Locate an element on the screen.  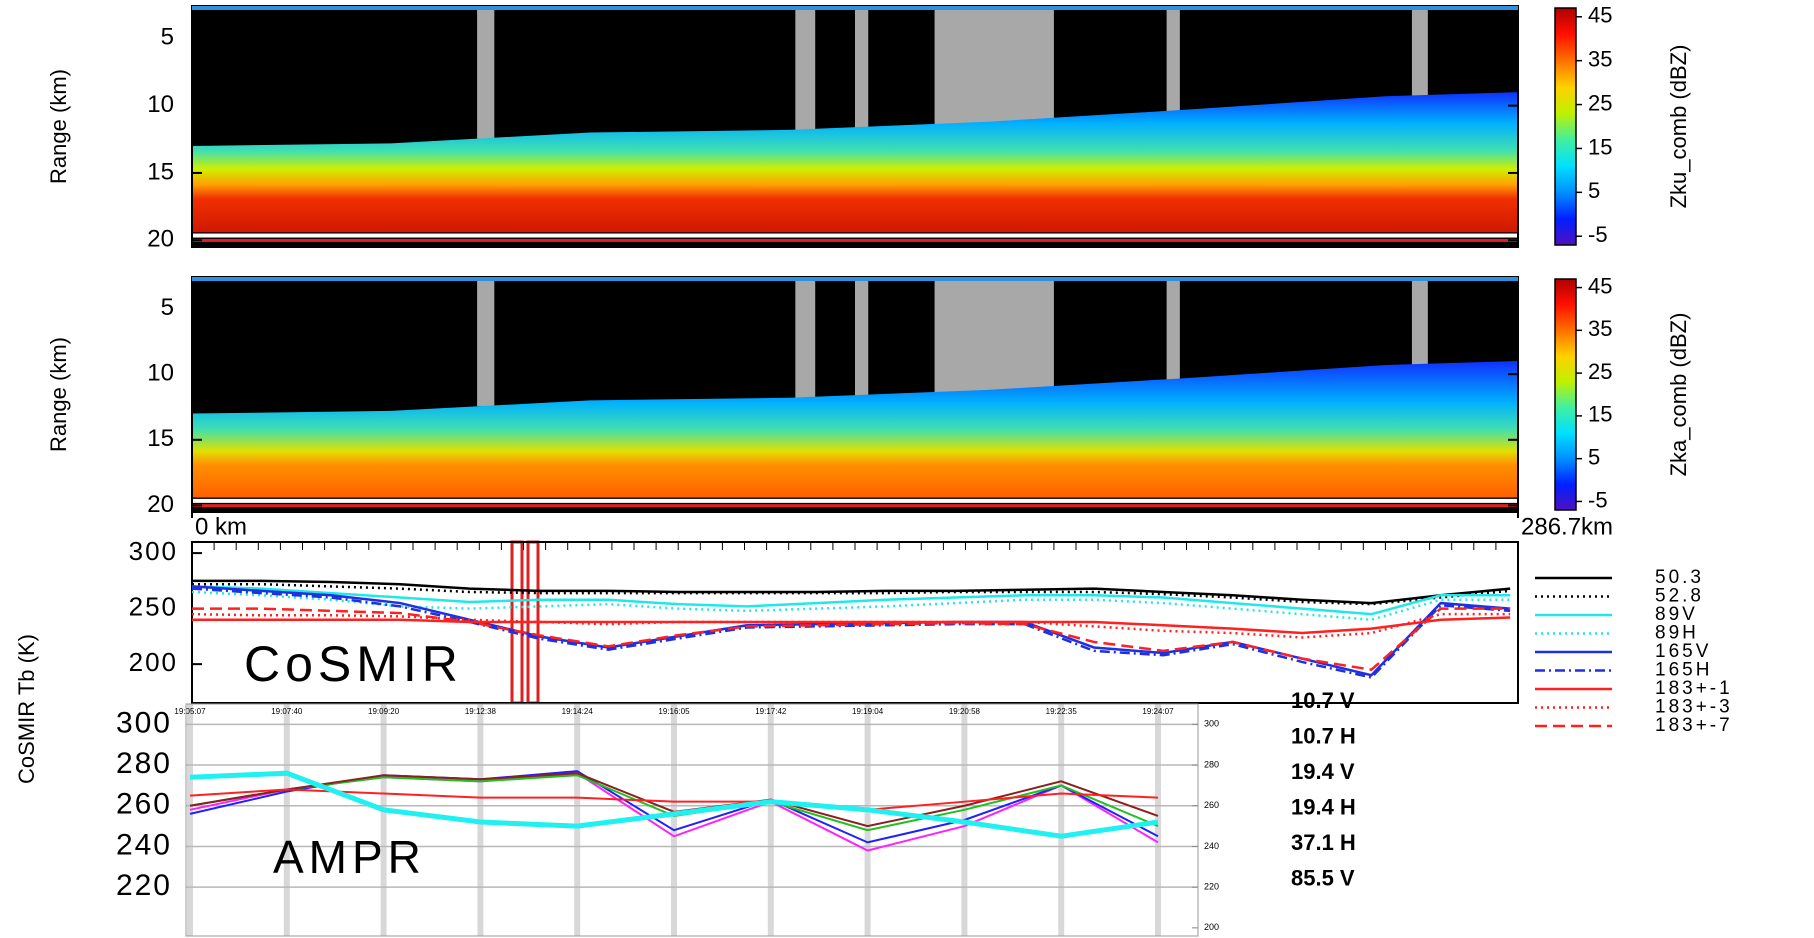
legend-label: 10.7 V is located at coordinates (1323, 700).